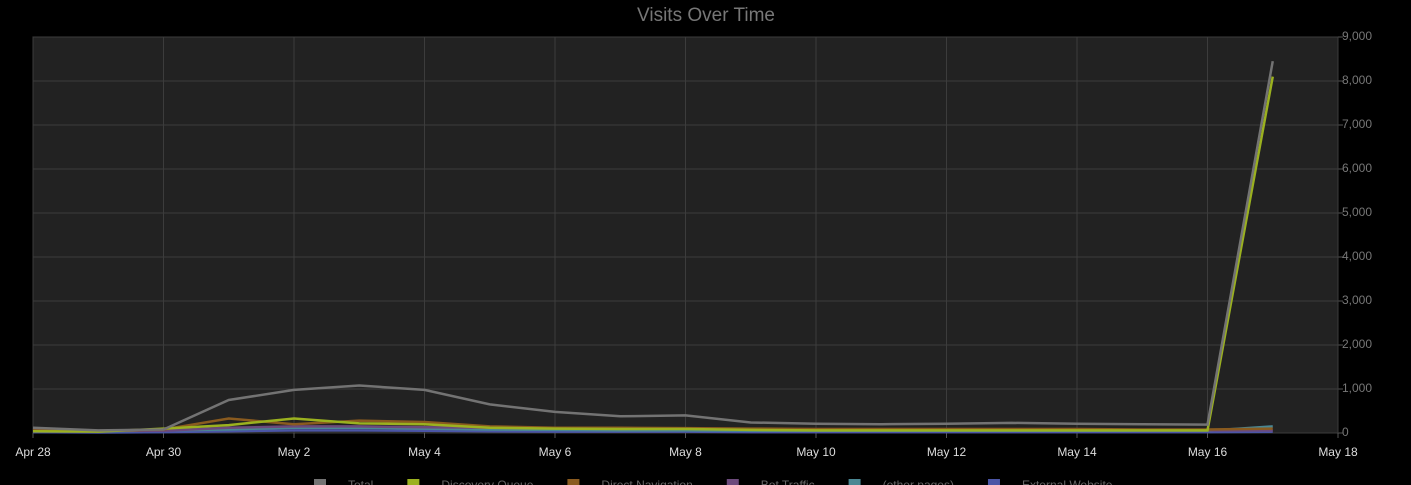 This screenshot has width=1411, height=485. I want to click on x-tick-label: May 16, so click(1208, 452).